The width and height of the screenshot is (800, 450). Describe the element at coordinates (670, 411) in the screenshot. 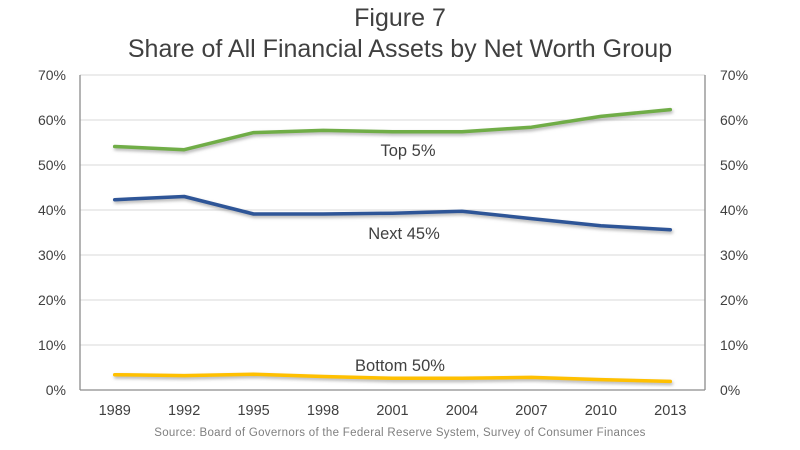

I see `x-axis-tick-label: 2013` at that location.